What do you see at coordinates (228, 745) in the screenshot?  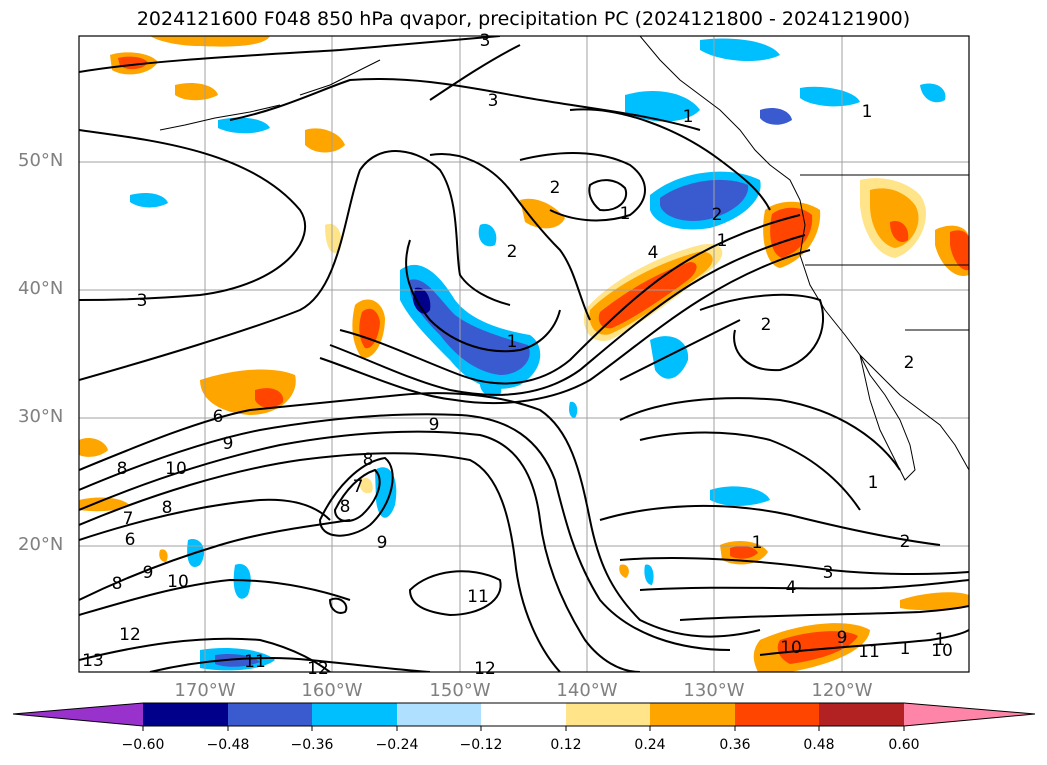 I see `colorbar-label: −0.48` at bounding box center [228, 745].